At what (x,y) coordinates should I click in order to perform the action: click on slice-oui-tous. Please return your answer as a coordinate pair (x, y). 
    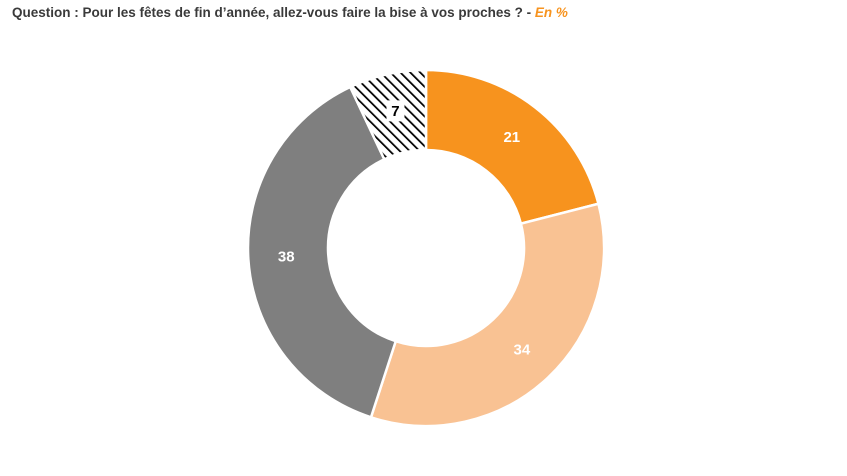
    Looking at the image, I should click on (512, 147).